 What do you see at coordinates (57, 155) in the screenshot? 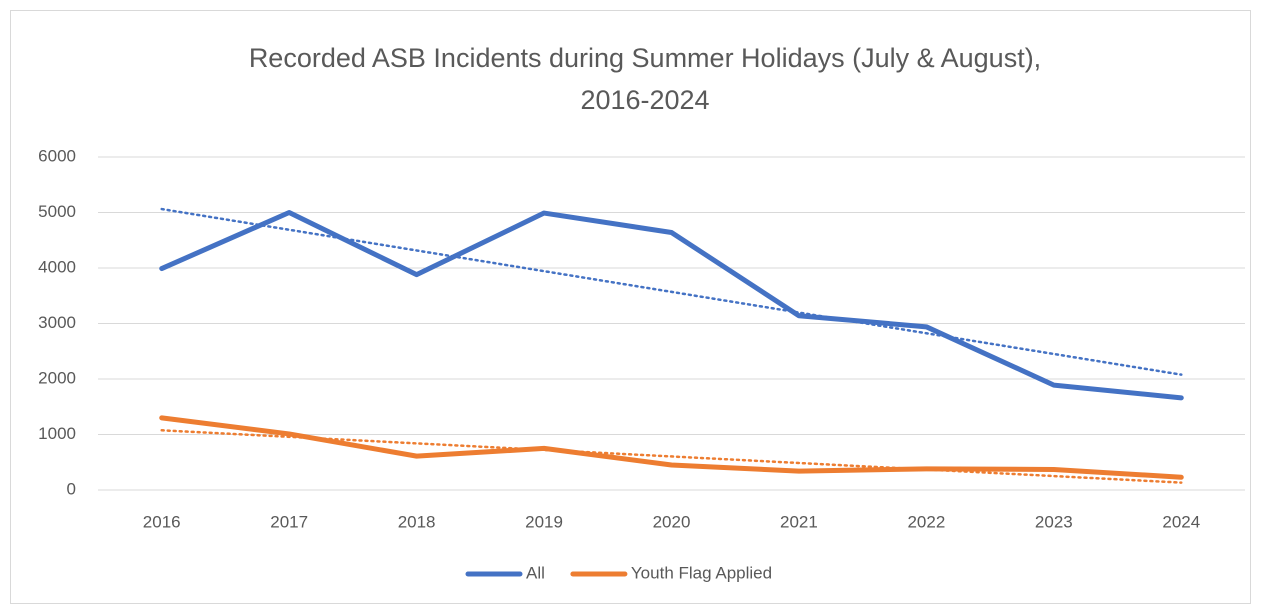
I see `y-tick-label: 6000` at bounding box center [57, 155].